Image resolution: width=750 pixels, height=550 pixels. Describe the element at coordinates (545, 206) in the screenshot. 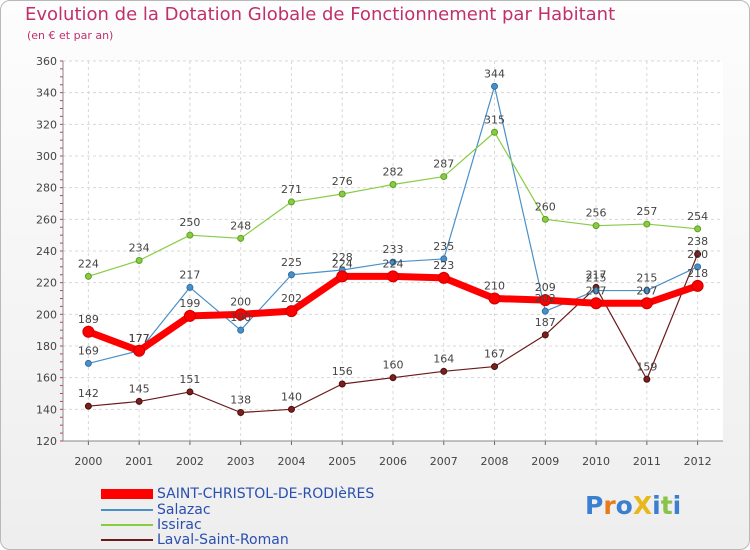

I see `data-label: 260` at that location.